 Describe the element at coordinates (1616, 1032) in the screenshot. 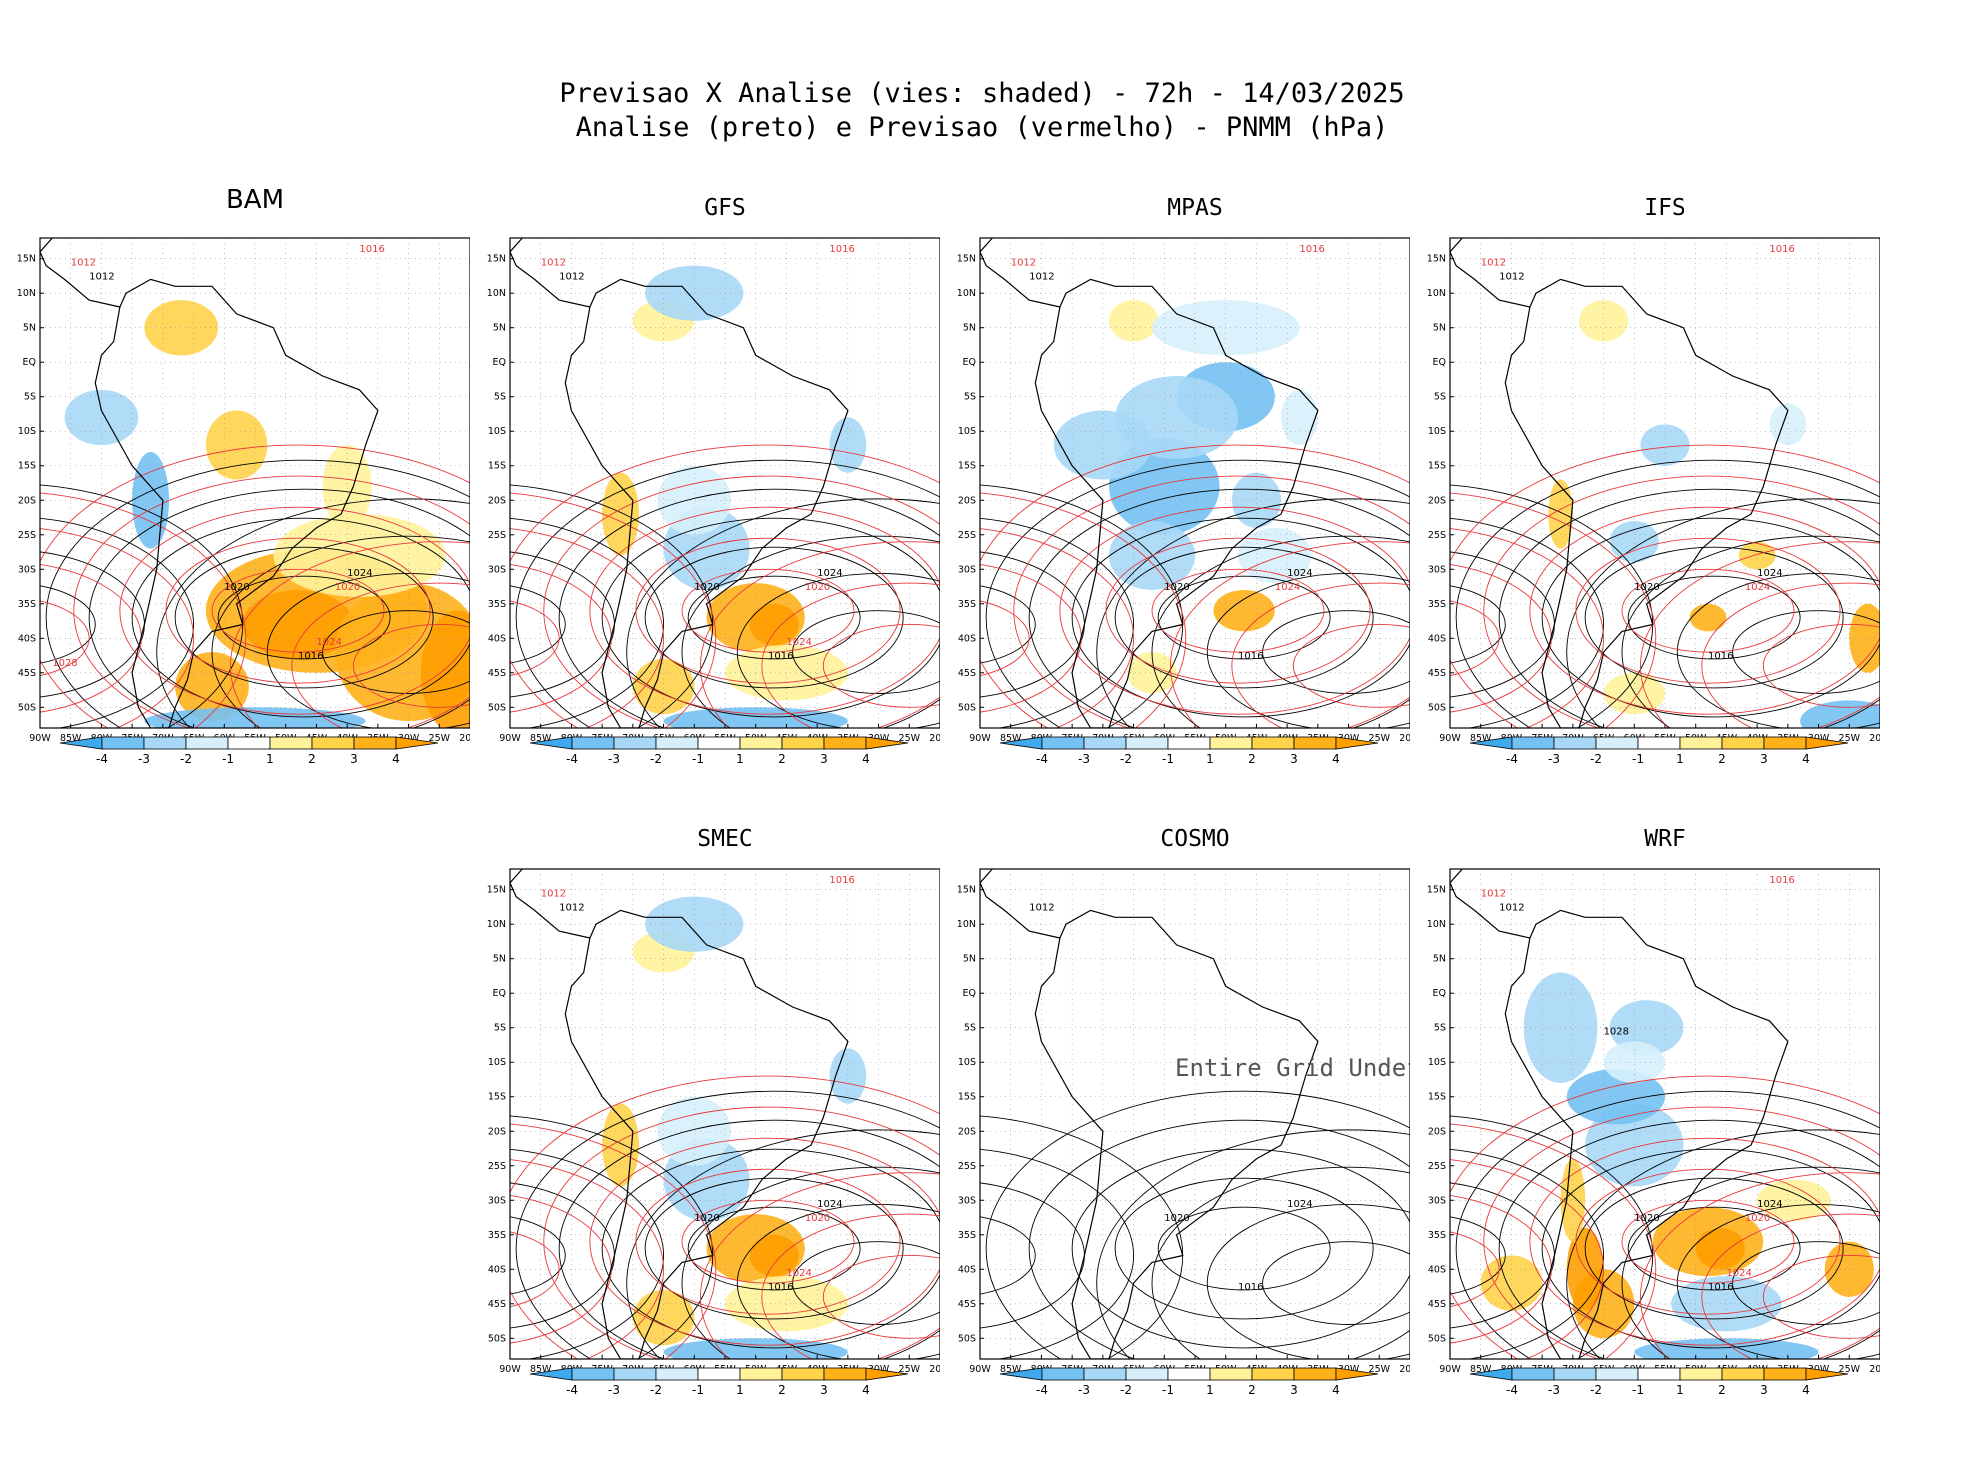

I see `analysis-contour-label: 1028` at that location.